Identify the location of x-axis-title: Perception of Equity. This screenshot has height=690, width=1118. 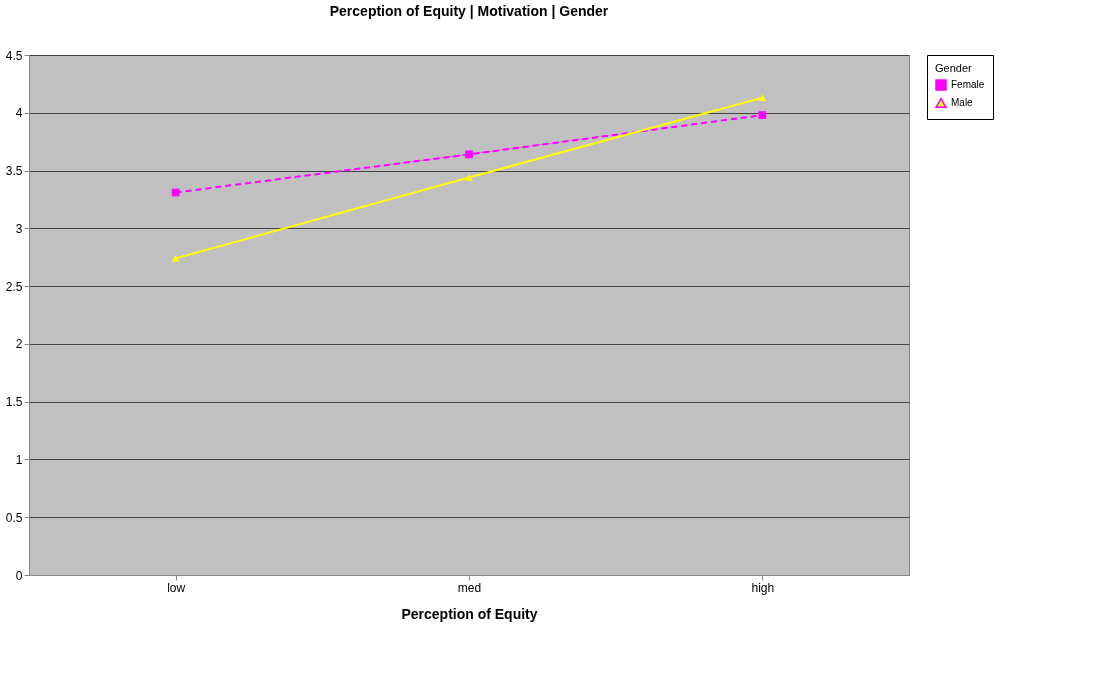
(469, 613).